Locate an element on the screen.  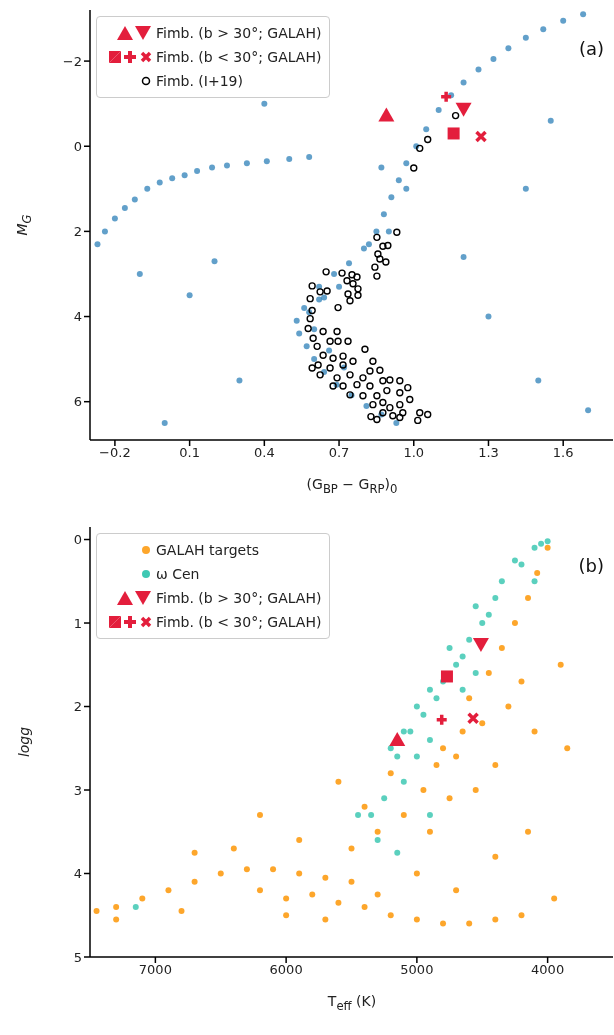
legend-label: Fimb. (I+19) is located at coordinates (199, 81).